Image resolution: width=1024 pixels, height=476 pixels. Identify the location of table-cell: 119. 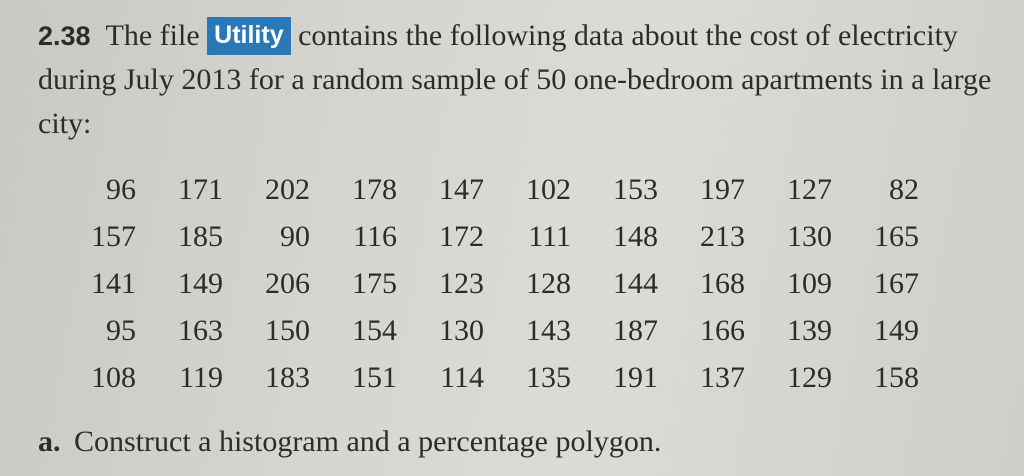
(201, 377).